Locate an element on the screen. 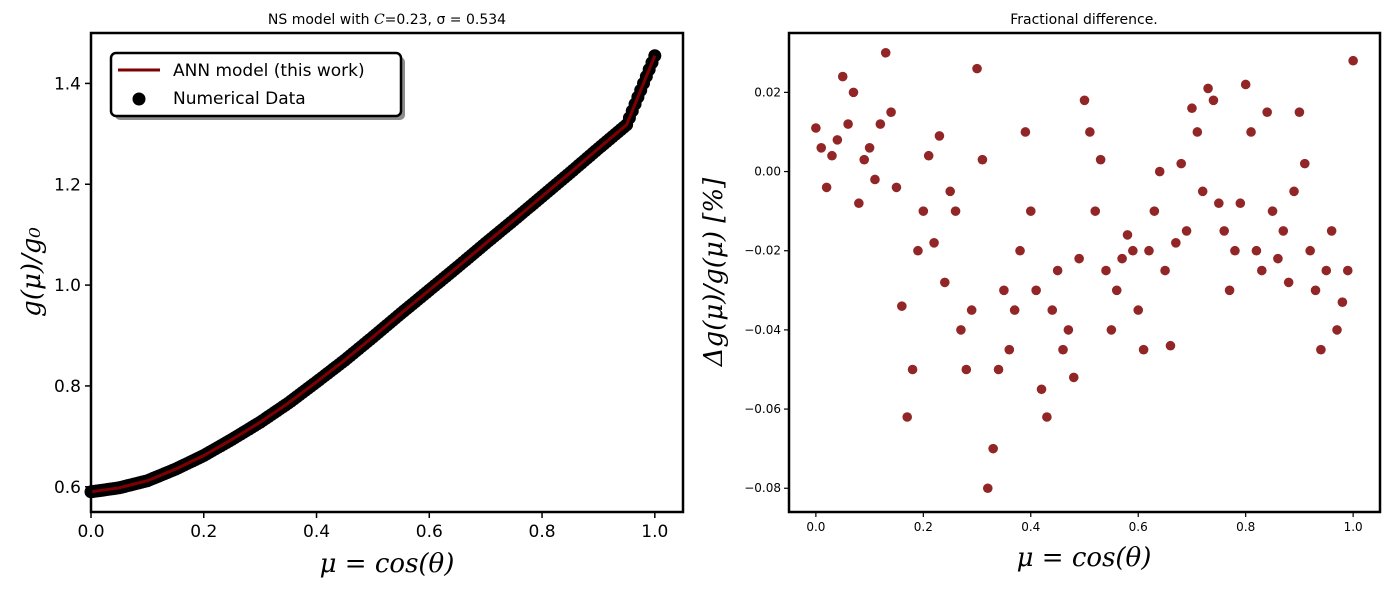 This screenshot has width=1389, height=590. legend-label-ann-model: ANN model (this work) is located at coordinates (269, 71).